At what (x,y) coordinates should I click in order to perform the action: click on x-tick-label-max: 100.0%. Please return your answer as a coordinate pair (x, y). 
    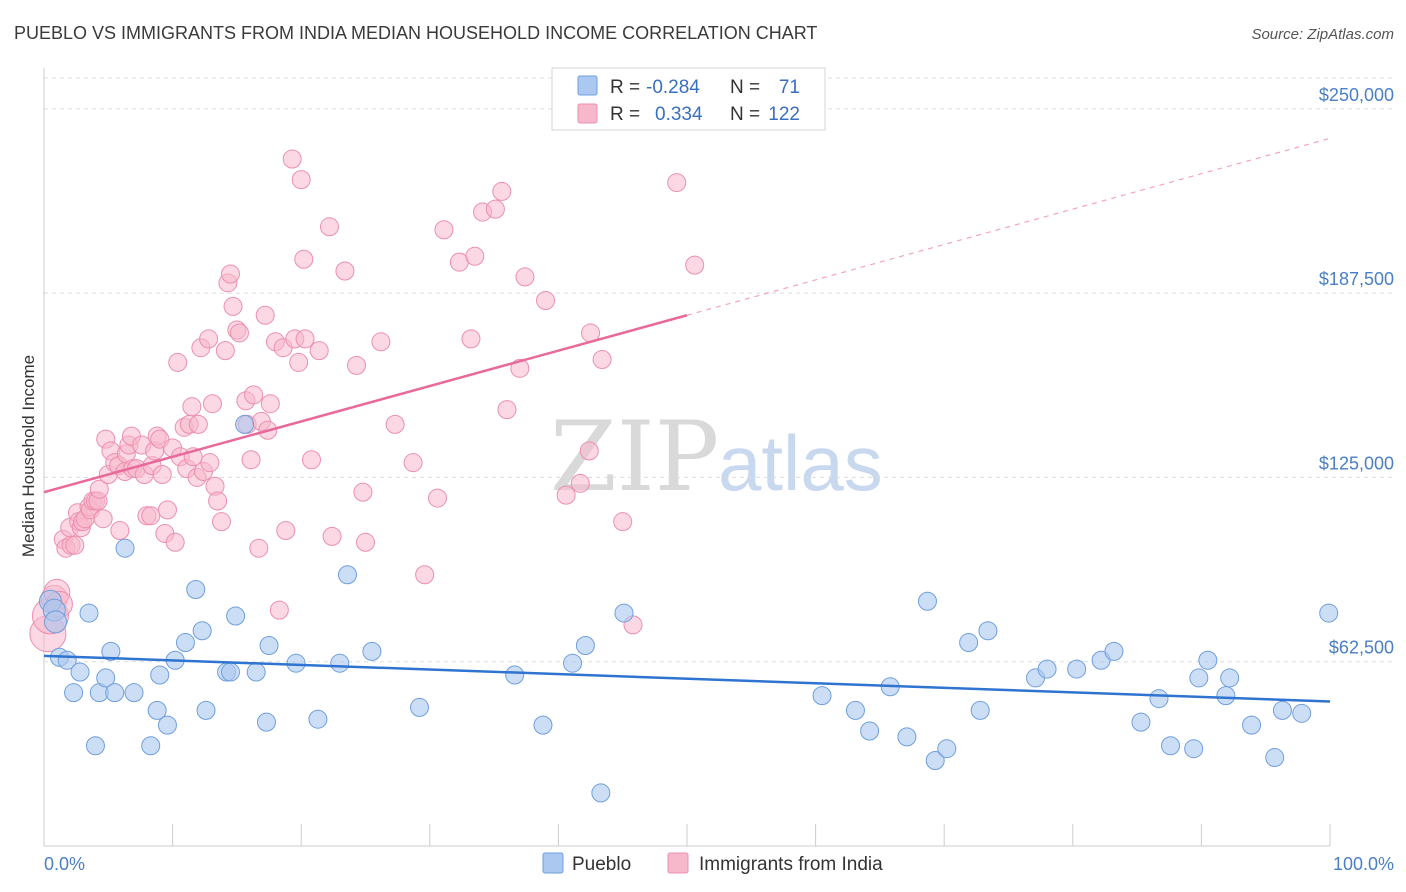
    Looking at the image, I should click on (1363, 864).